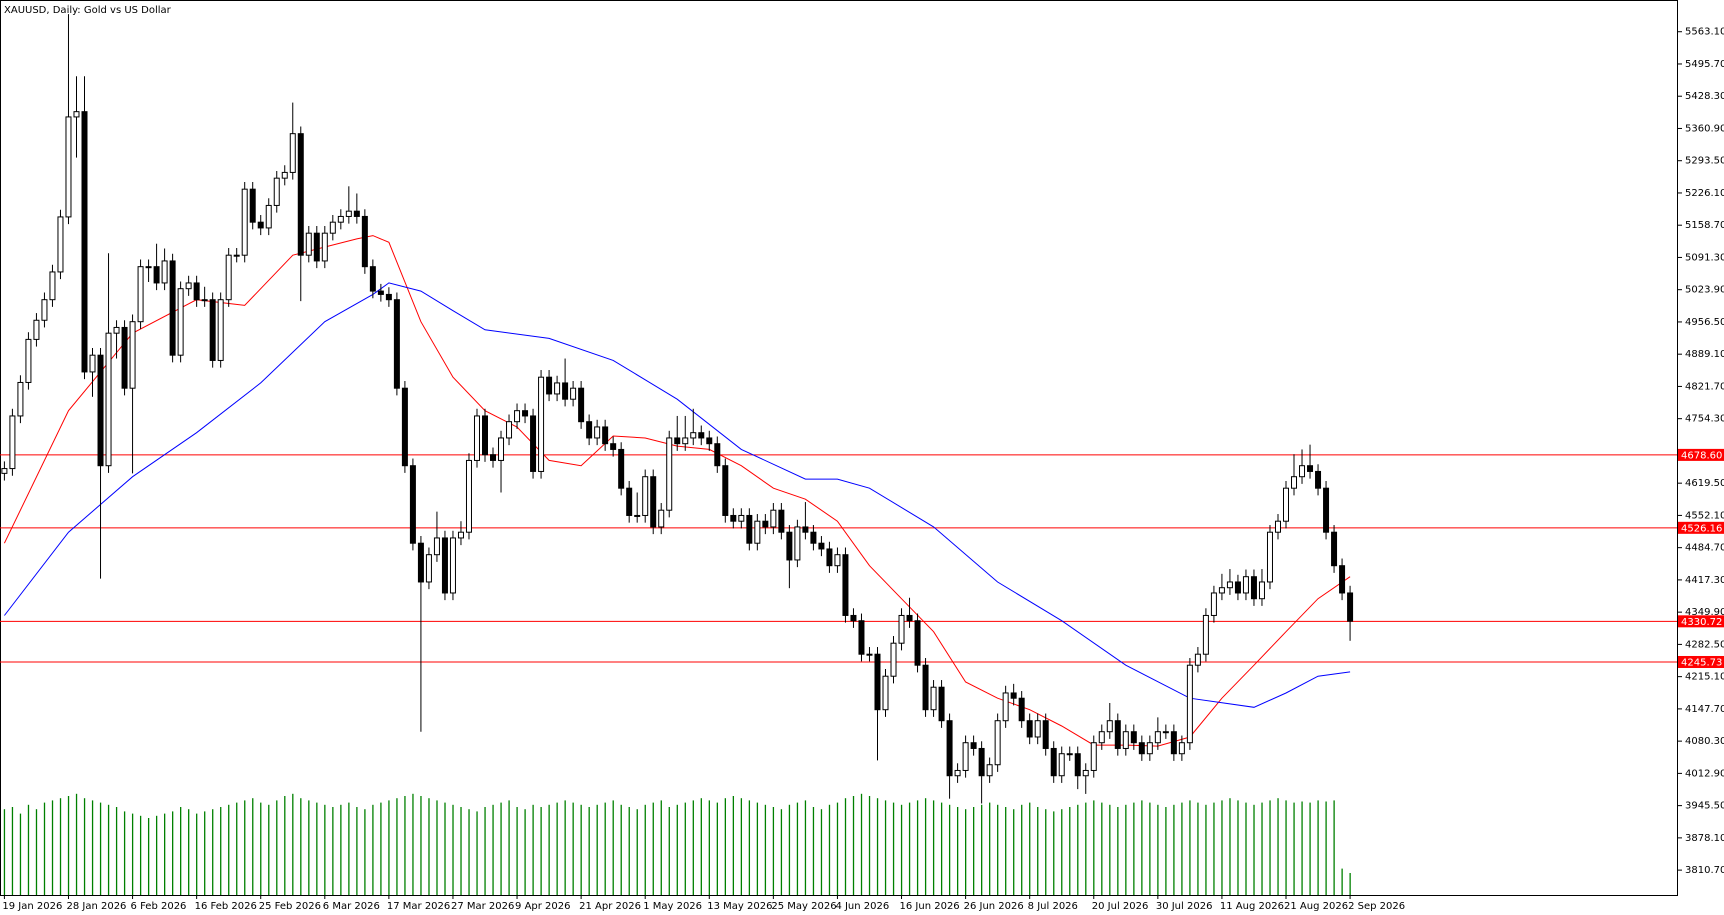 The height and width of the screenshot is (915, 1724). What do you see at coordinates (1704, 580) in the screenshot?
I see `y-tick-label: 4417.30` at bounding box center [1704, 580].